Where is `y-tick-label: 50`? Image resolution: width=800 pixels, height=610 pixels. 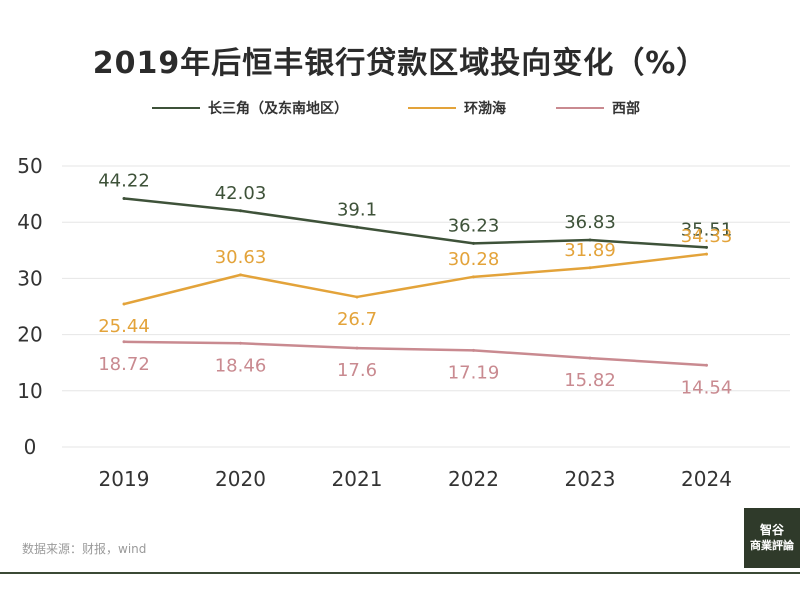 y-tick-label: 50 is located at coordinates (29, 166).